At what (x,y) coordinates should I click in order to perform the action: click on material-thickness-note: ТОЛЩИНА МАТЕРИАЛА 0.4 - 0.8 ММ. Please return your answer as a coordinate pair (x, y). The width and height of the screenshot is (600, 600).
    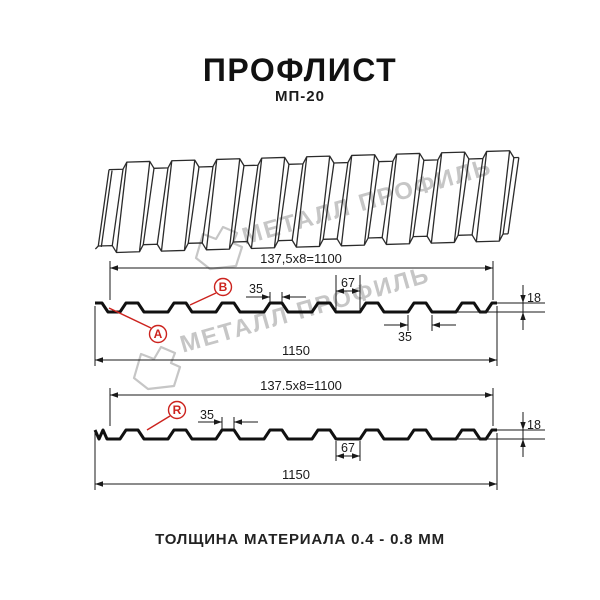
    Looking at the image, I should click on (300, 539).